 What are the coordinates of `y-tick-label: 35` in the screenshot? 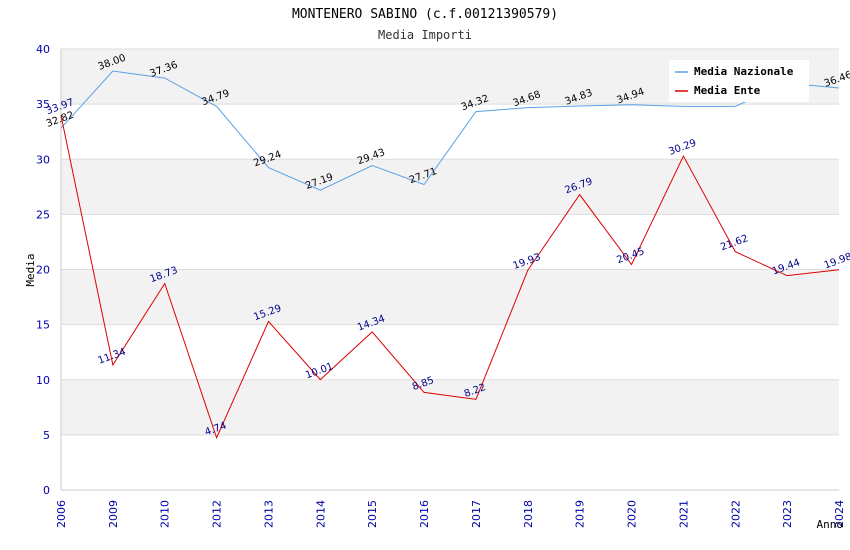 It's located at (43, 104).